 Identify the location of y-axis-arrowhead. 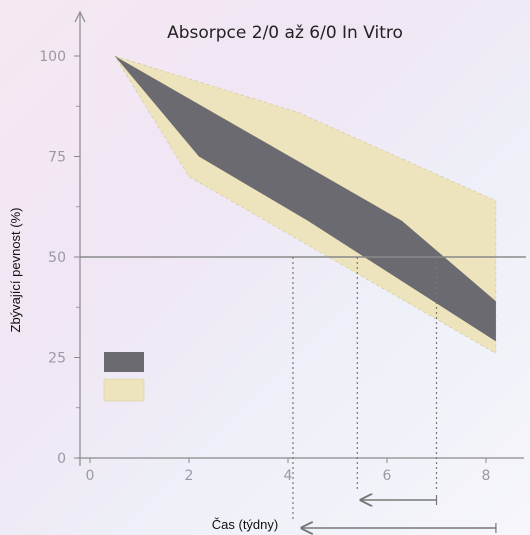
(80, 16).